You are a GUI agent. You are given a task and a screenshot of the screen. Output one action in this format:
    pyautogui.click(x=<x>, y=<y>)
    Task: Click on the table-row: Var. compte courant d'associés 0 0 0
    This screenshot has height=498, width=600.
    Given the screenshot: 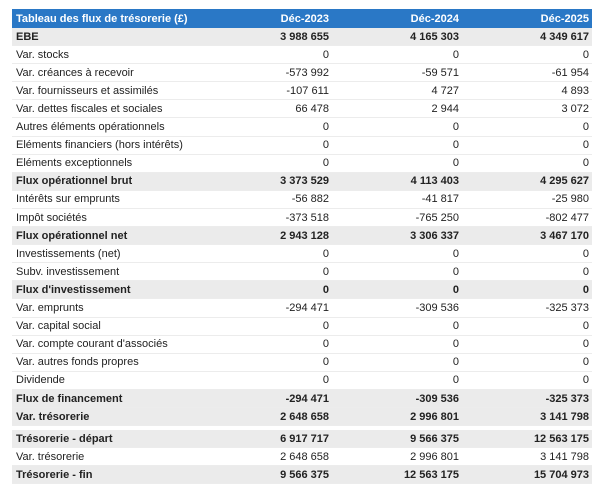 What is the action you would take?
    pyautogui.click(x=302, y=345)
    